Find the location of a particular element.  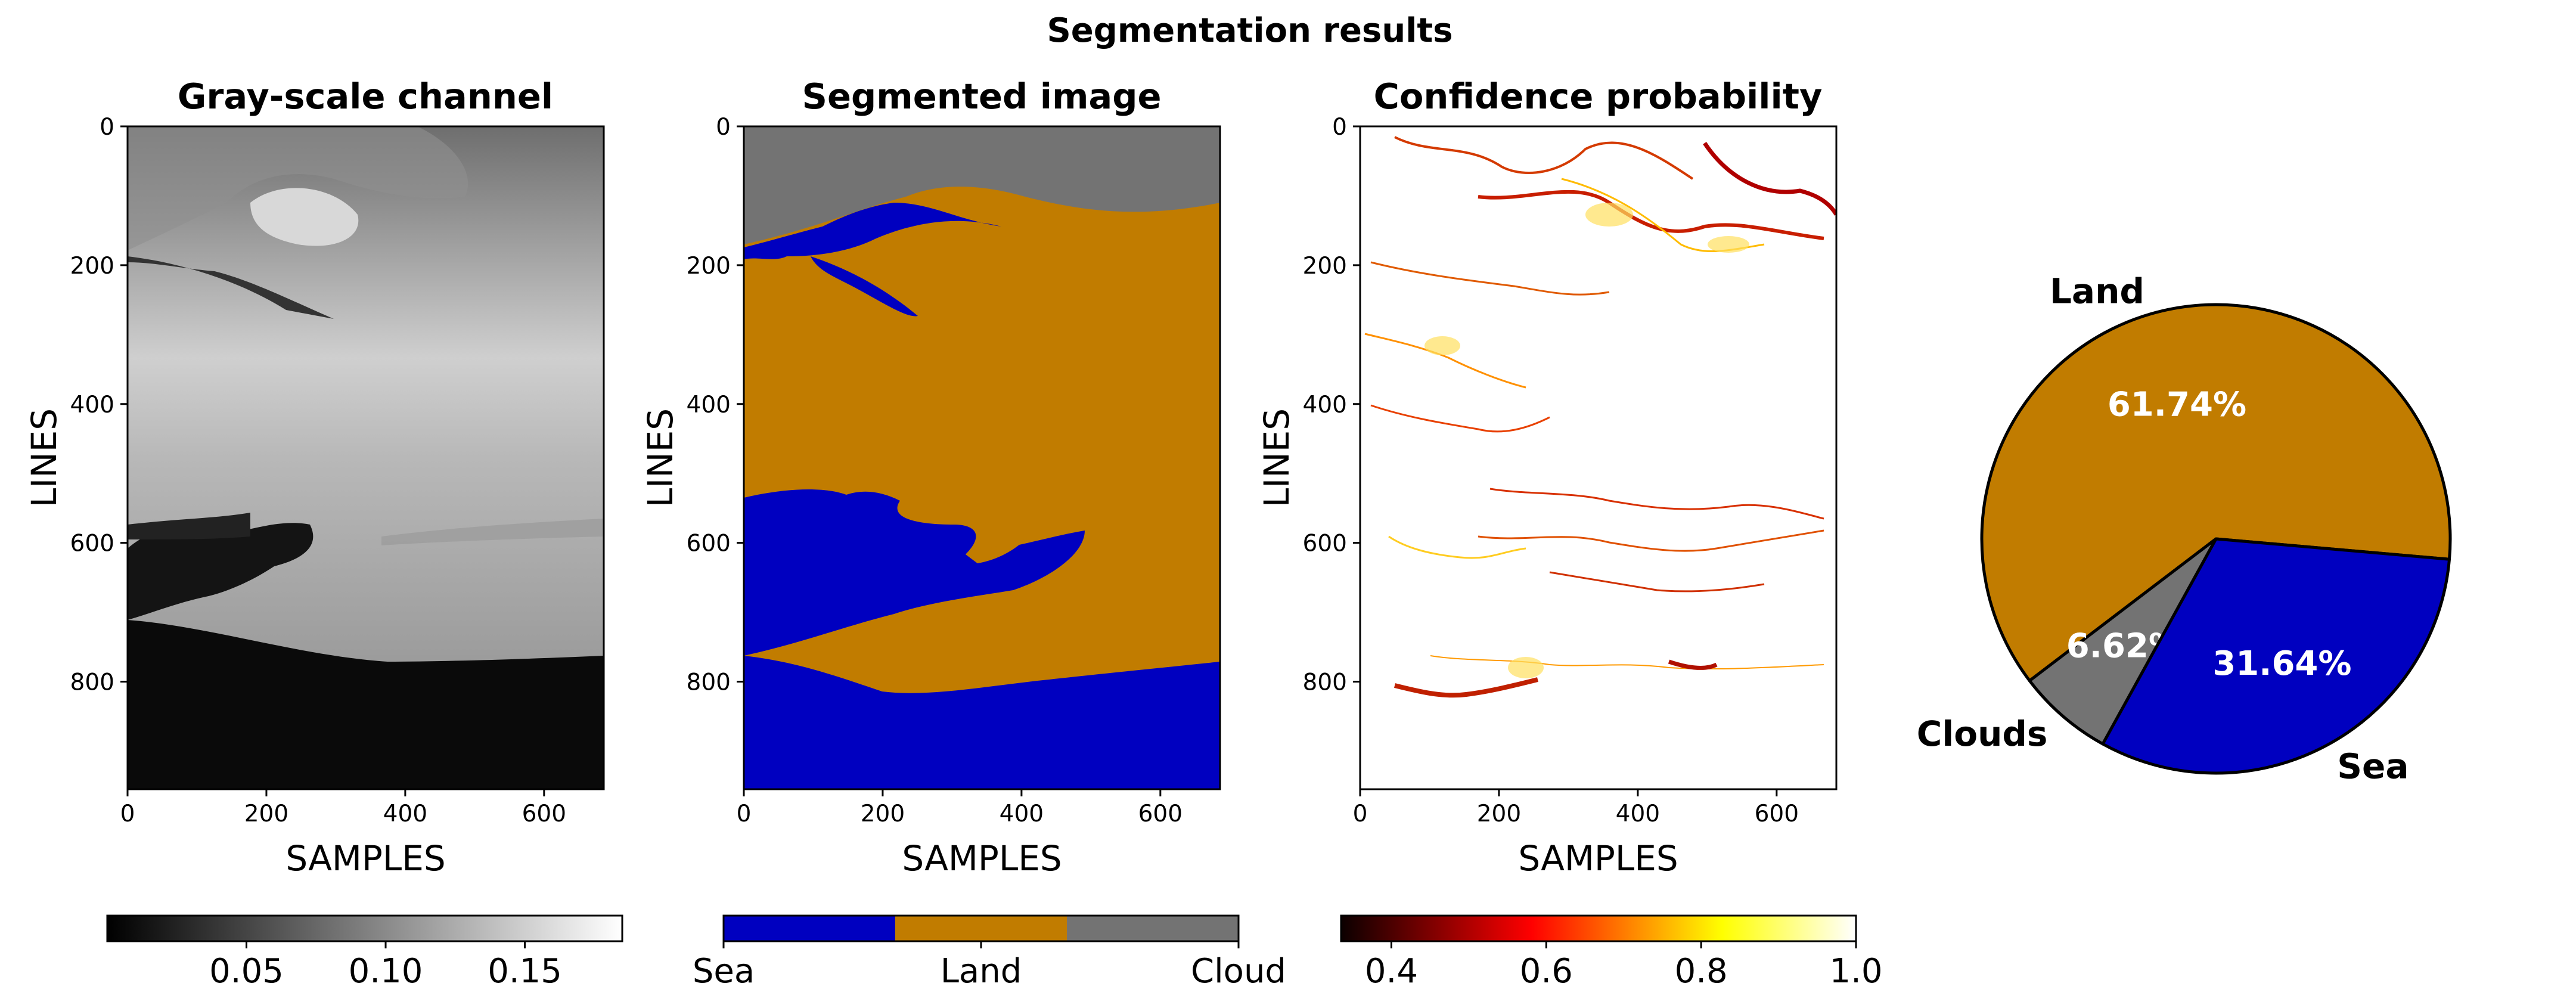

y-axis-label-grayscale: LINES is located at coordinates (44, 457).